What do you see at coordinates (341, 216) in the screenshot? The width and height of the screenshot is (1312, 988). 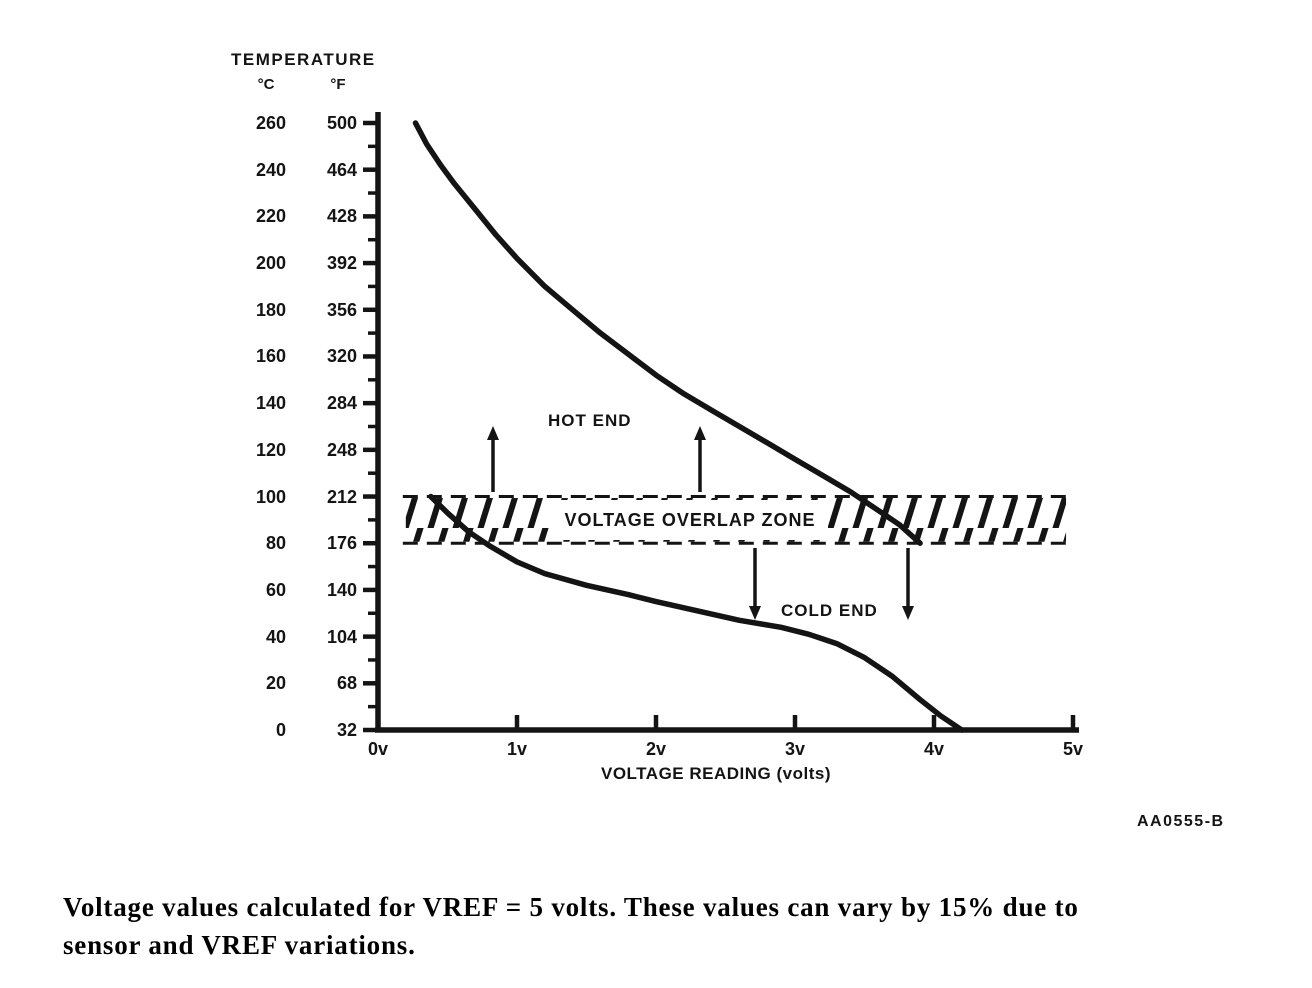 I see `y-tick-label-fahrenheit: 428` at bounding box center [341, 216].